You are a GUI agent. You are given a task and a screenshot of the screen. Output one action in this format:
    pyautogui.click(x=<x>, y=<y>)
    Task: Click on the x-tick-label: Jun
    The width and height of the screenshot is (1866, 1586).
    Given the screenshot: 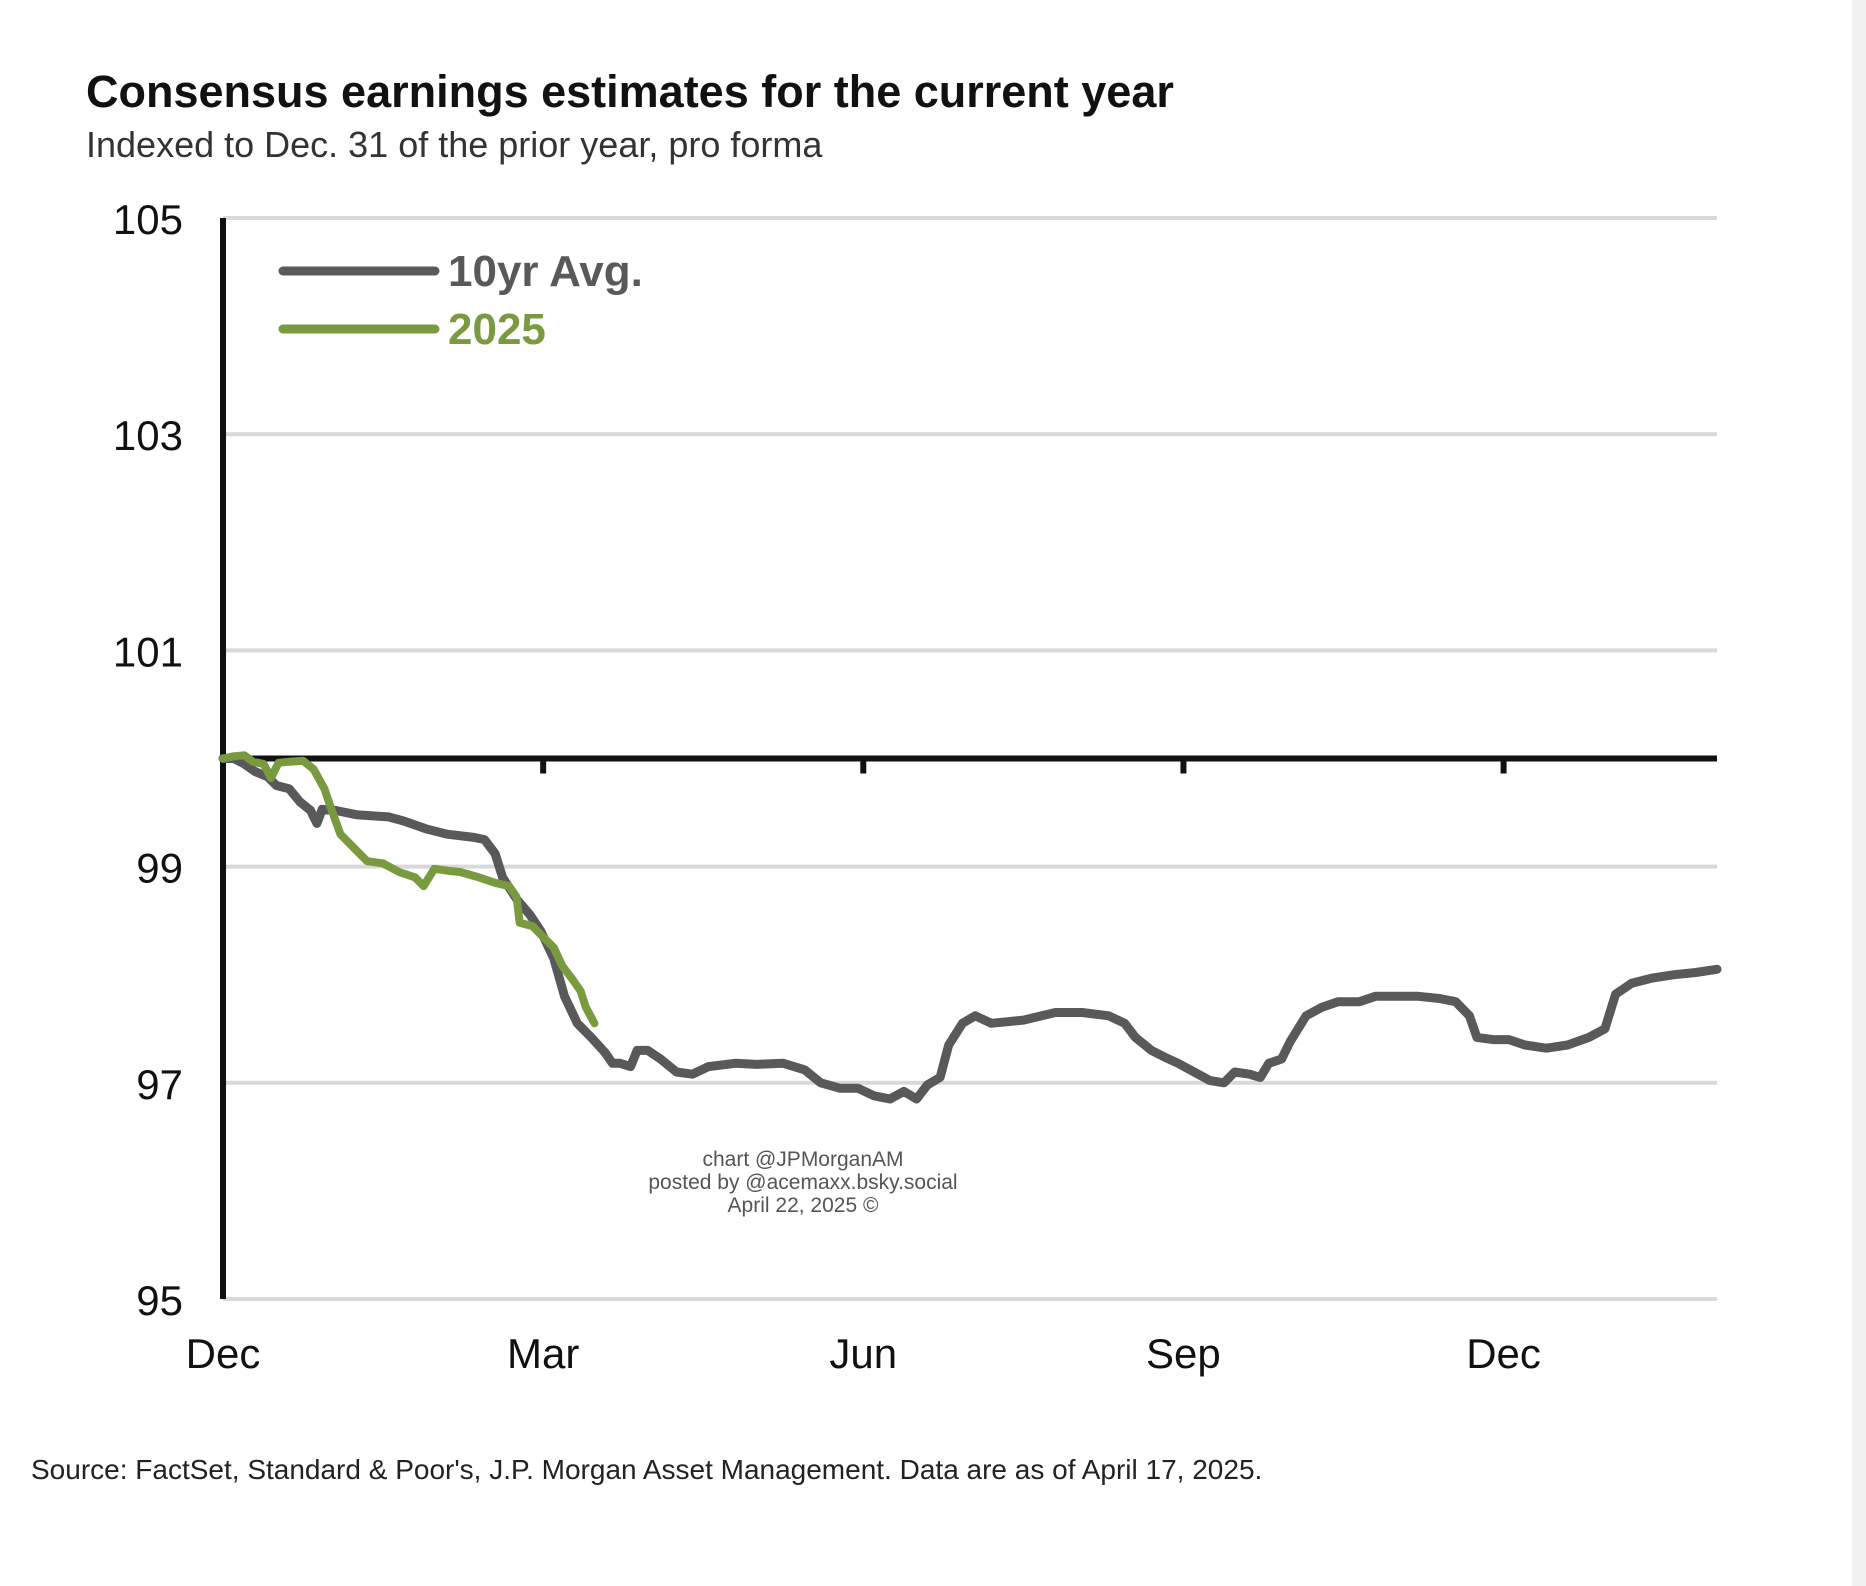 What is the action you would take?
    pyautogui.click(x=863, y=1353)
    